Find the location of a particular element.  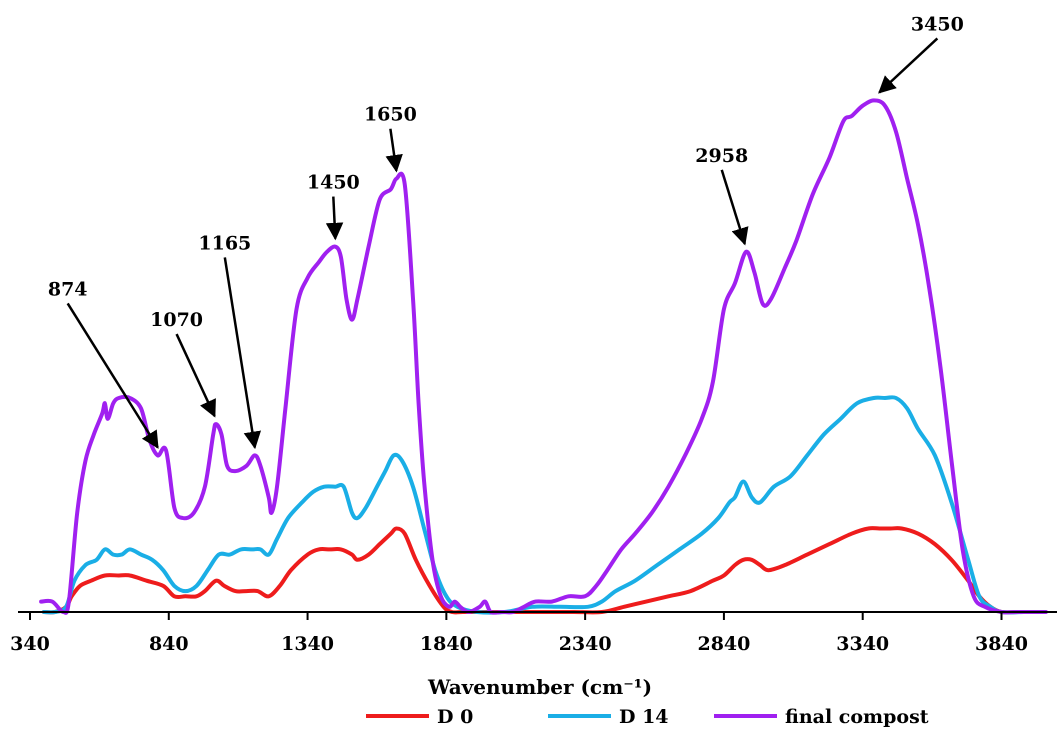

x-axis-title: Wavenumber (cm⁻¹) is located at coordinates (539, 687).